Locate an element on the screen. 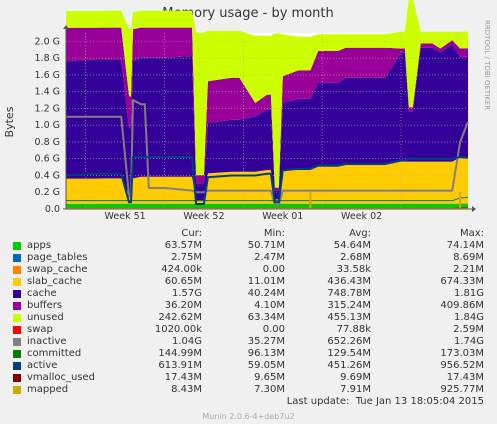 The width and height of the screenshot is (497, 424). y-tick-label: 0.0 is located at coordinates (52, 209).